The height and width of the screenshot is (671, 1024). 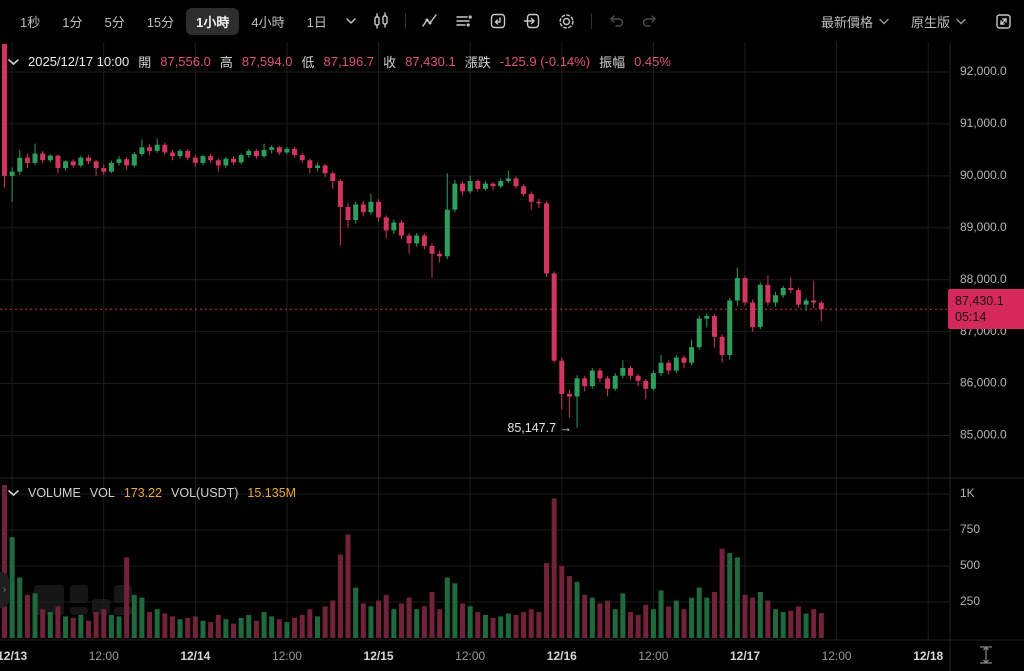 I want to click on display-settings-icon, so click(x=464, y=21).